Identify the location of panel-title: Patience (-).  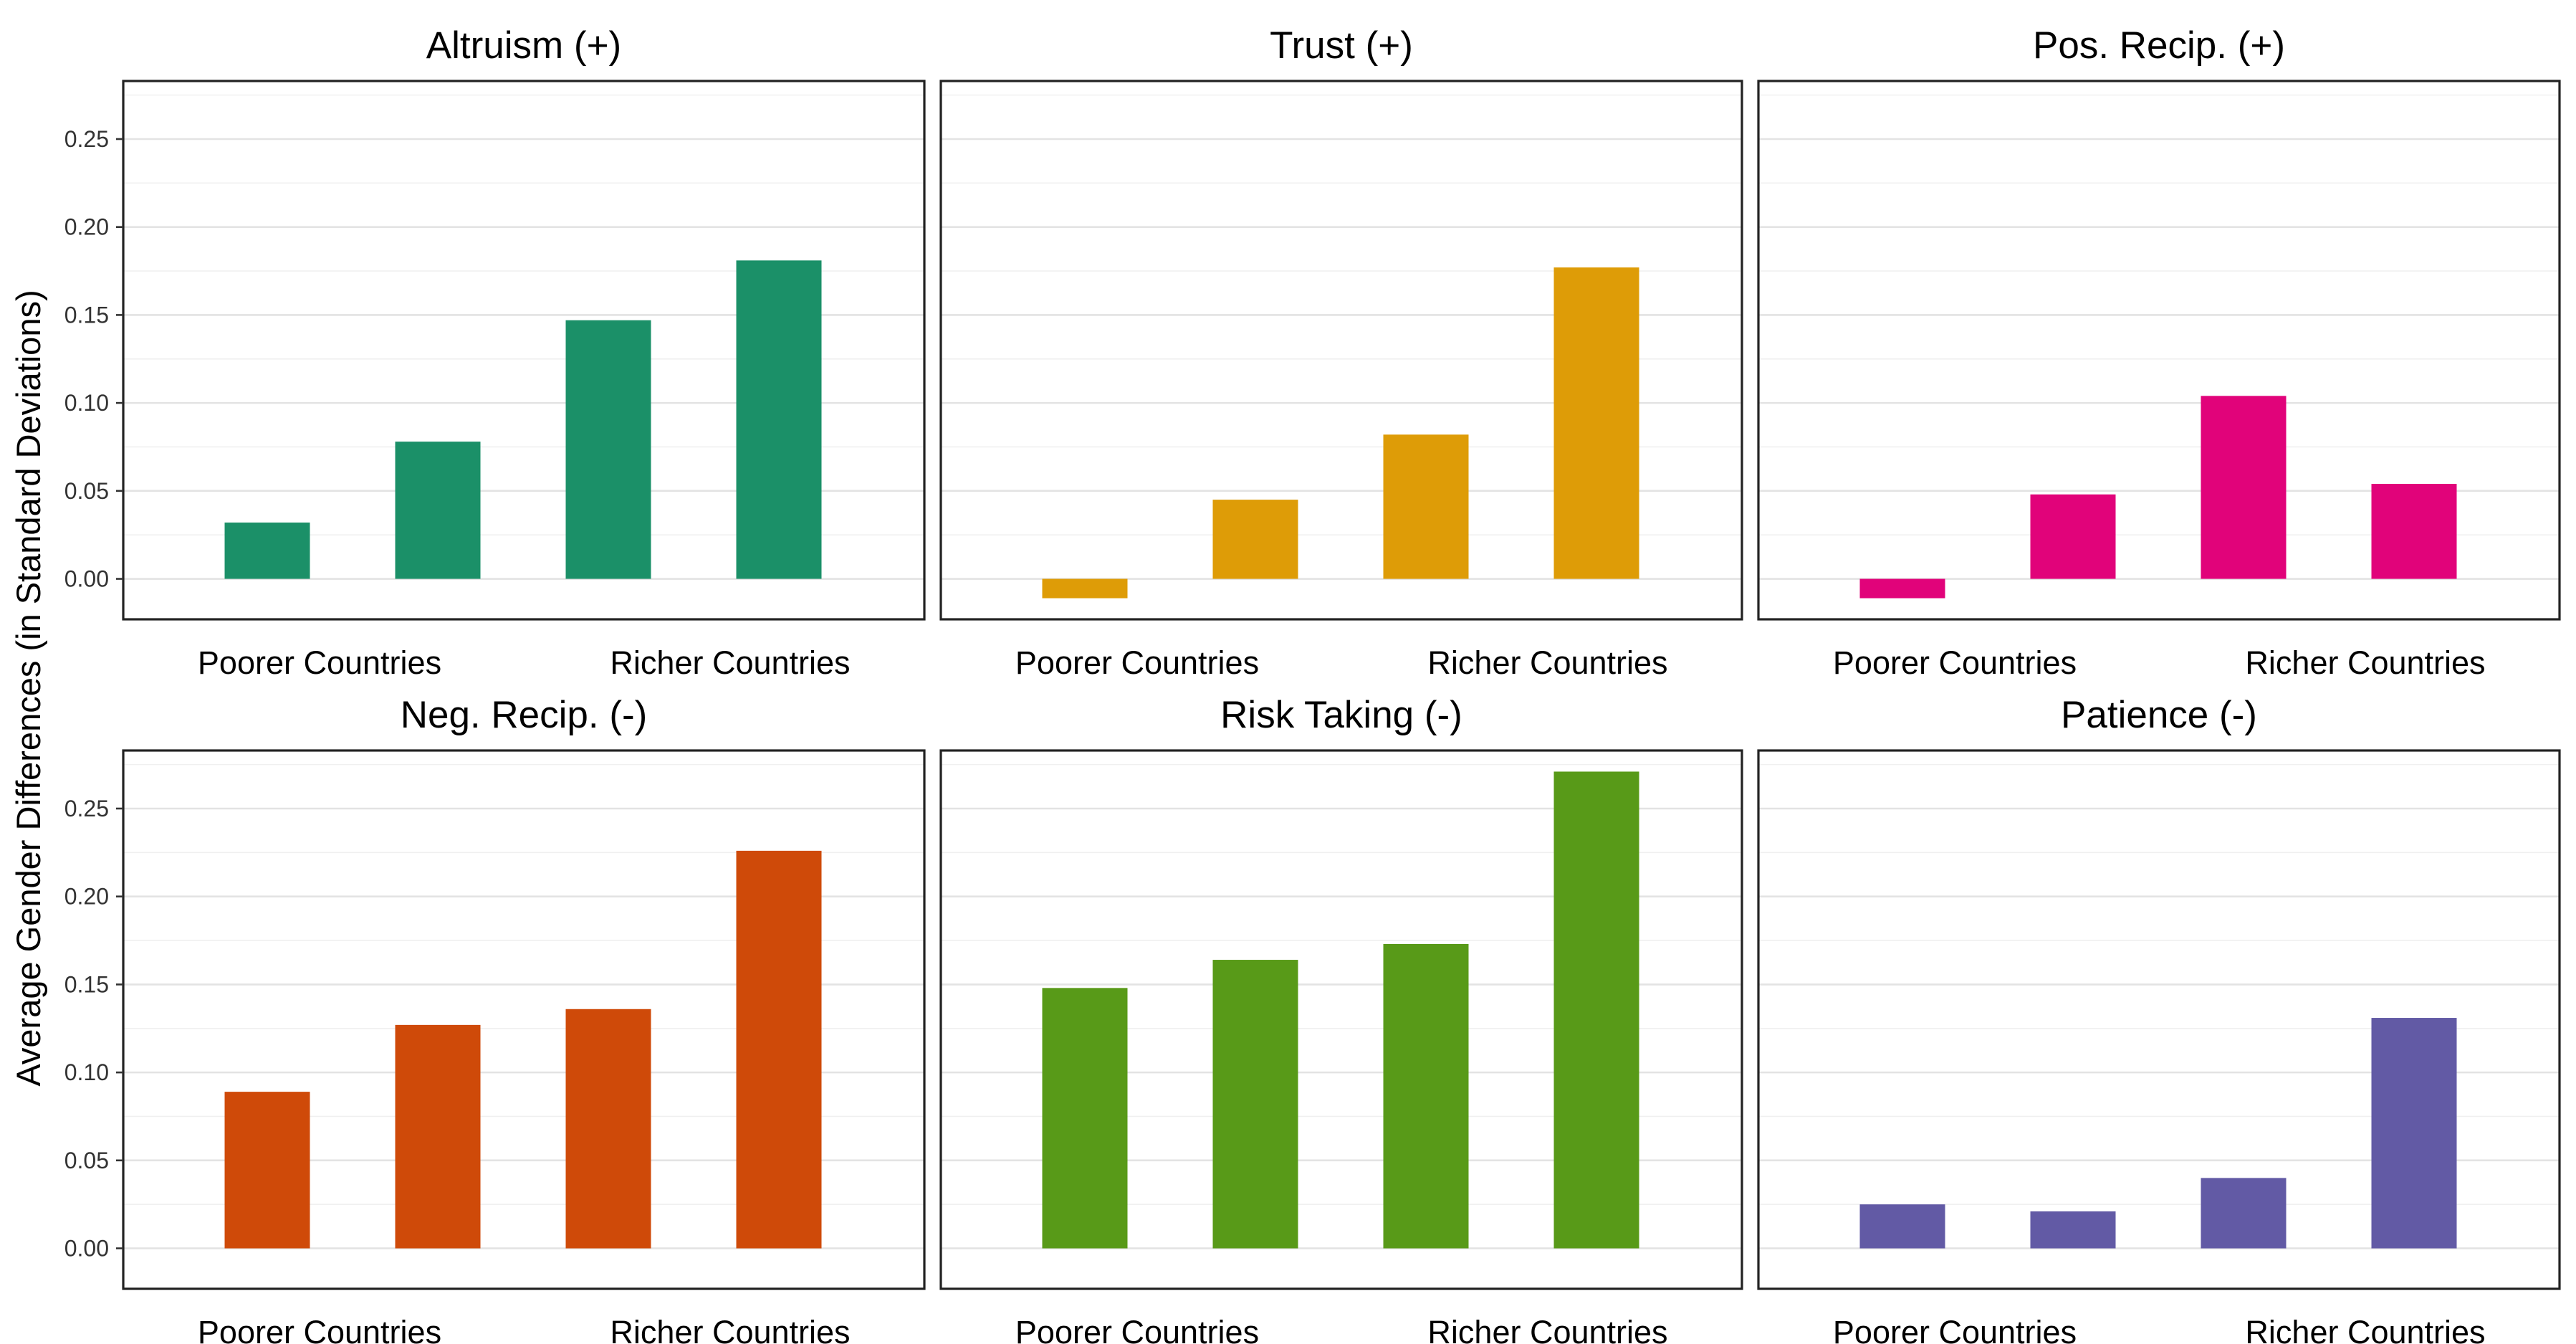
(2159, 715).